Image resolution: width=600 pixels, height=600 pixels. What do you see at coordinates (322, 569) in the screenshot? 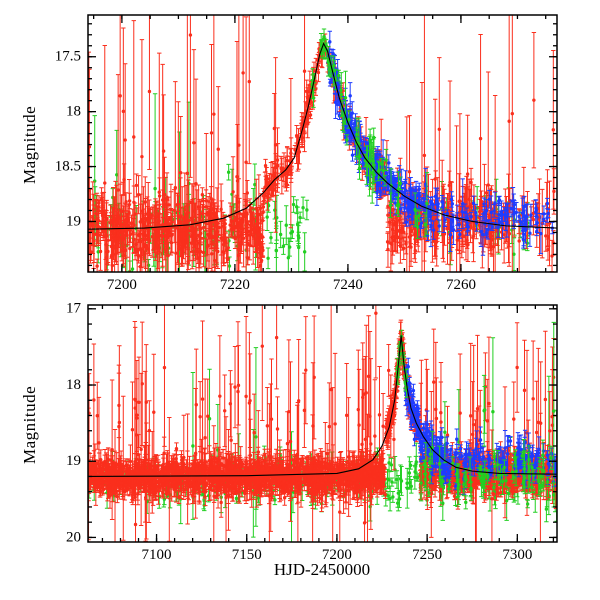
I see `x-axis-label: HJD-2450000` at bounding box center [322, 569].